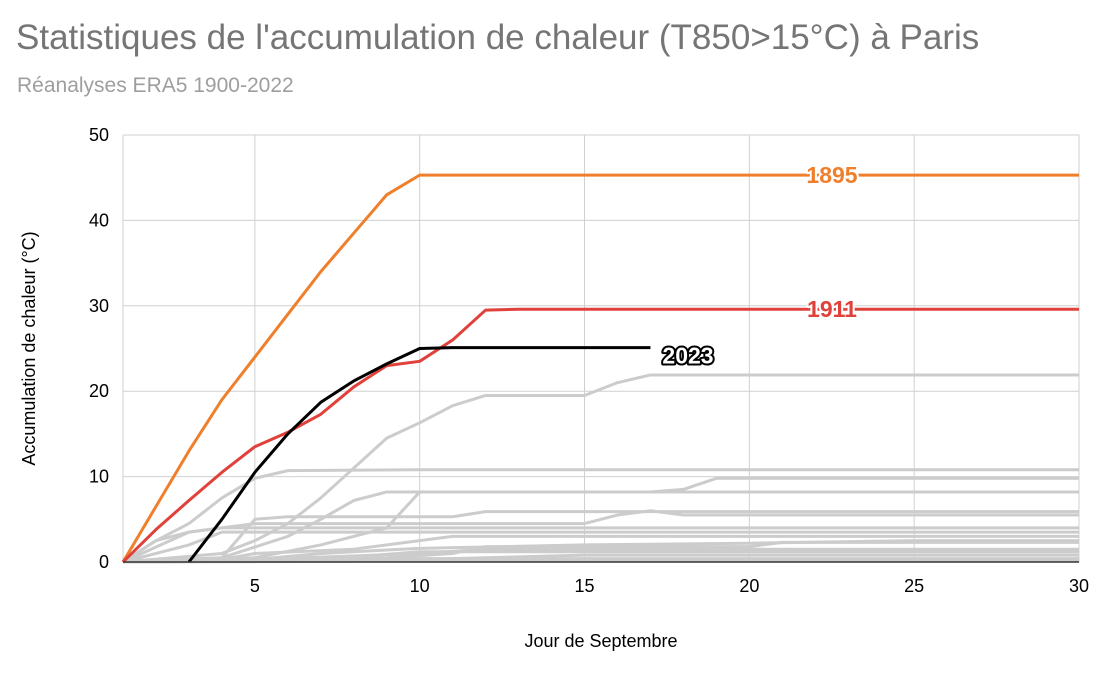 The image size is (1104, 676). I want to click on series-labels: 1895 1911 2023, so click(759, 265).